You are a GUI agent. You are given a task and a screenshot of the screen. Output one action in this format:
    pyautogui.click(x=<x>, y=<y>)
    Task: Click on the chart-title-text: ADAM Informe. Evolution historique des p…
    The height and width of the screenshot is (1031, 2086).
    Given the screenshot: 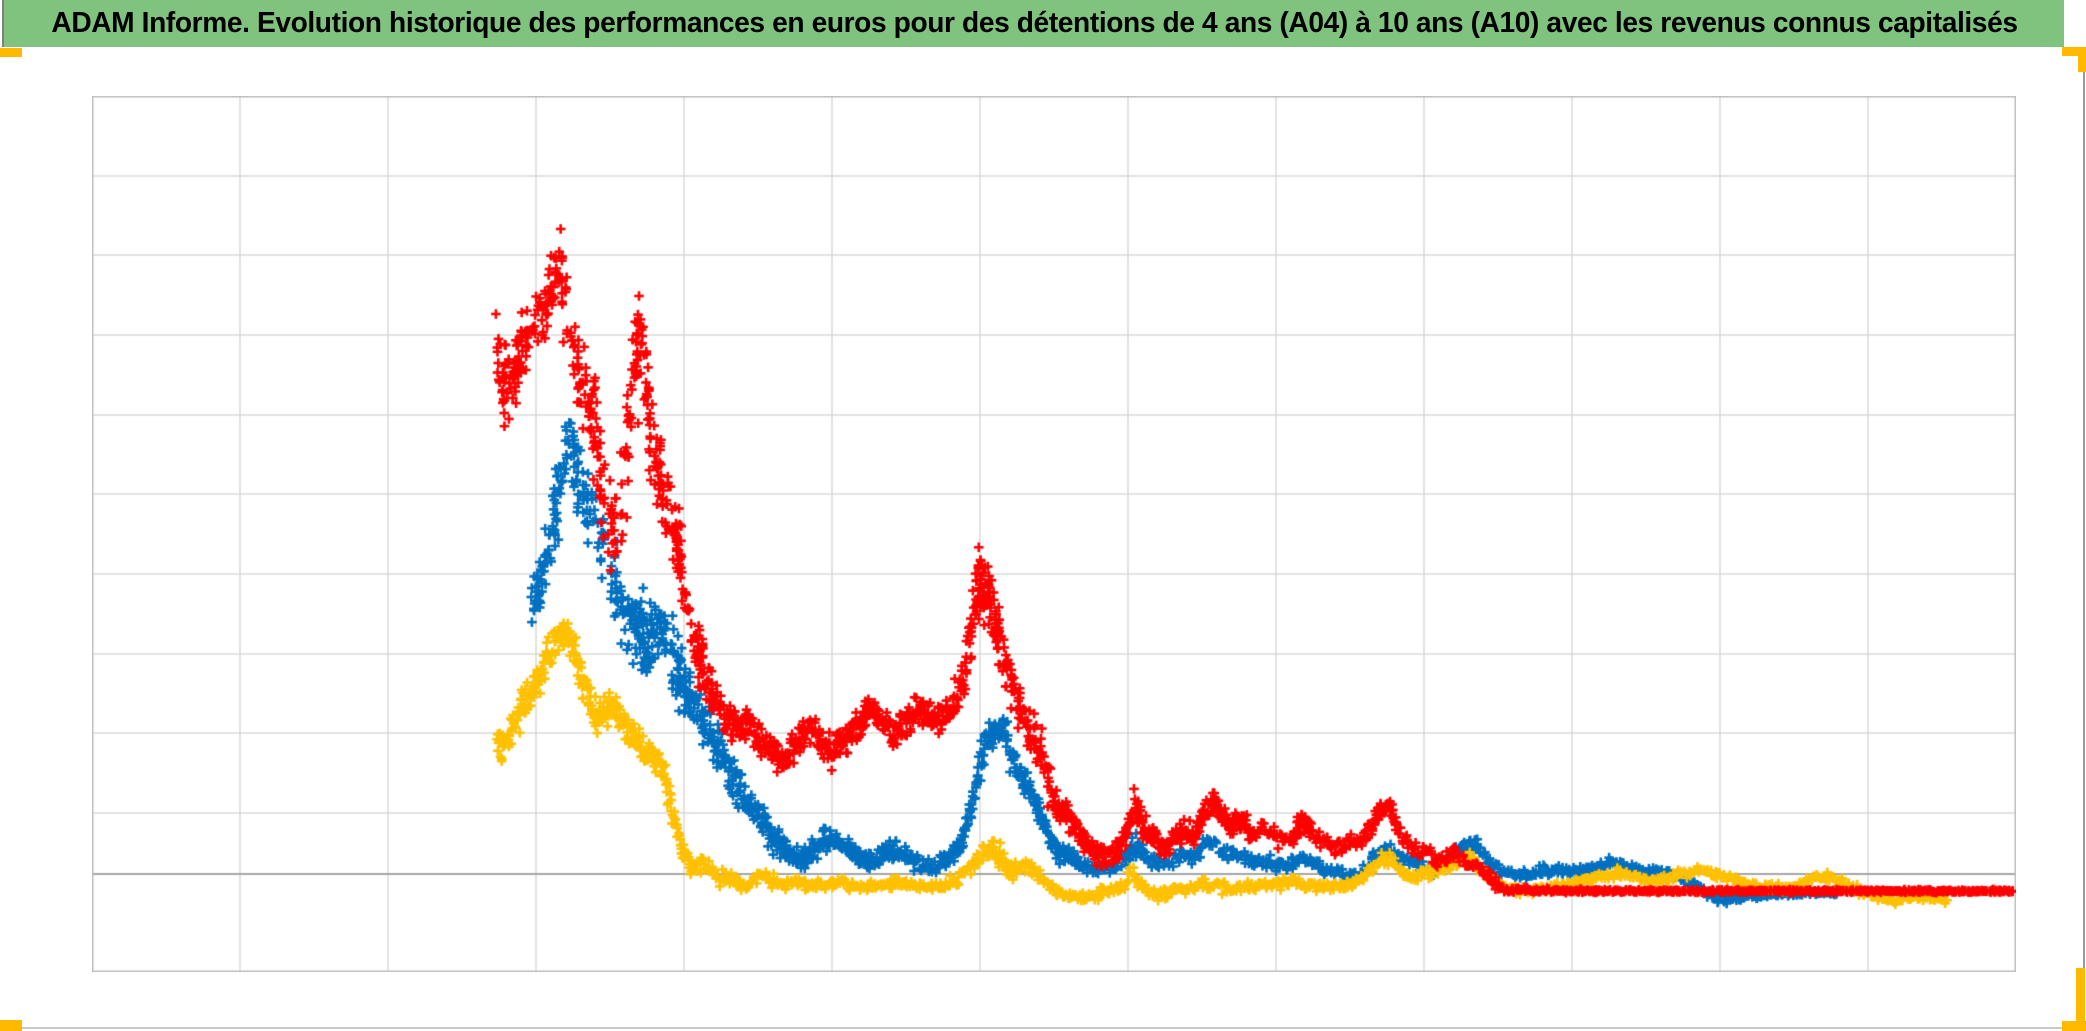 What is the action you would take?
    pyautogui.click(x=1034, y=23)
    